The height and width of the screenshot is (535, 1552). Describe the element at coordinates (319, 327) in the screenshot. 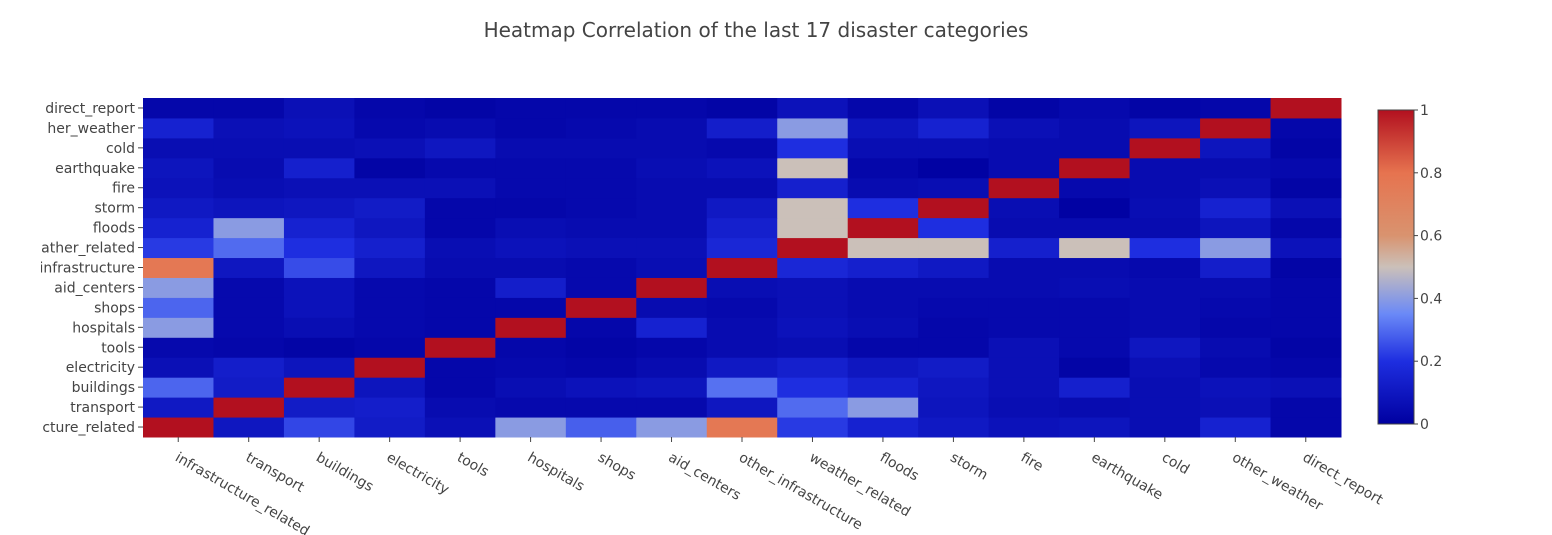

I see `cell-hospitals-buildings` at that location.